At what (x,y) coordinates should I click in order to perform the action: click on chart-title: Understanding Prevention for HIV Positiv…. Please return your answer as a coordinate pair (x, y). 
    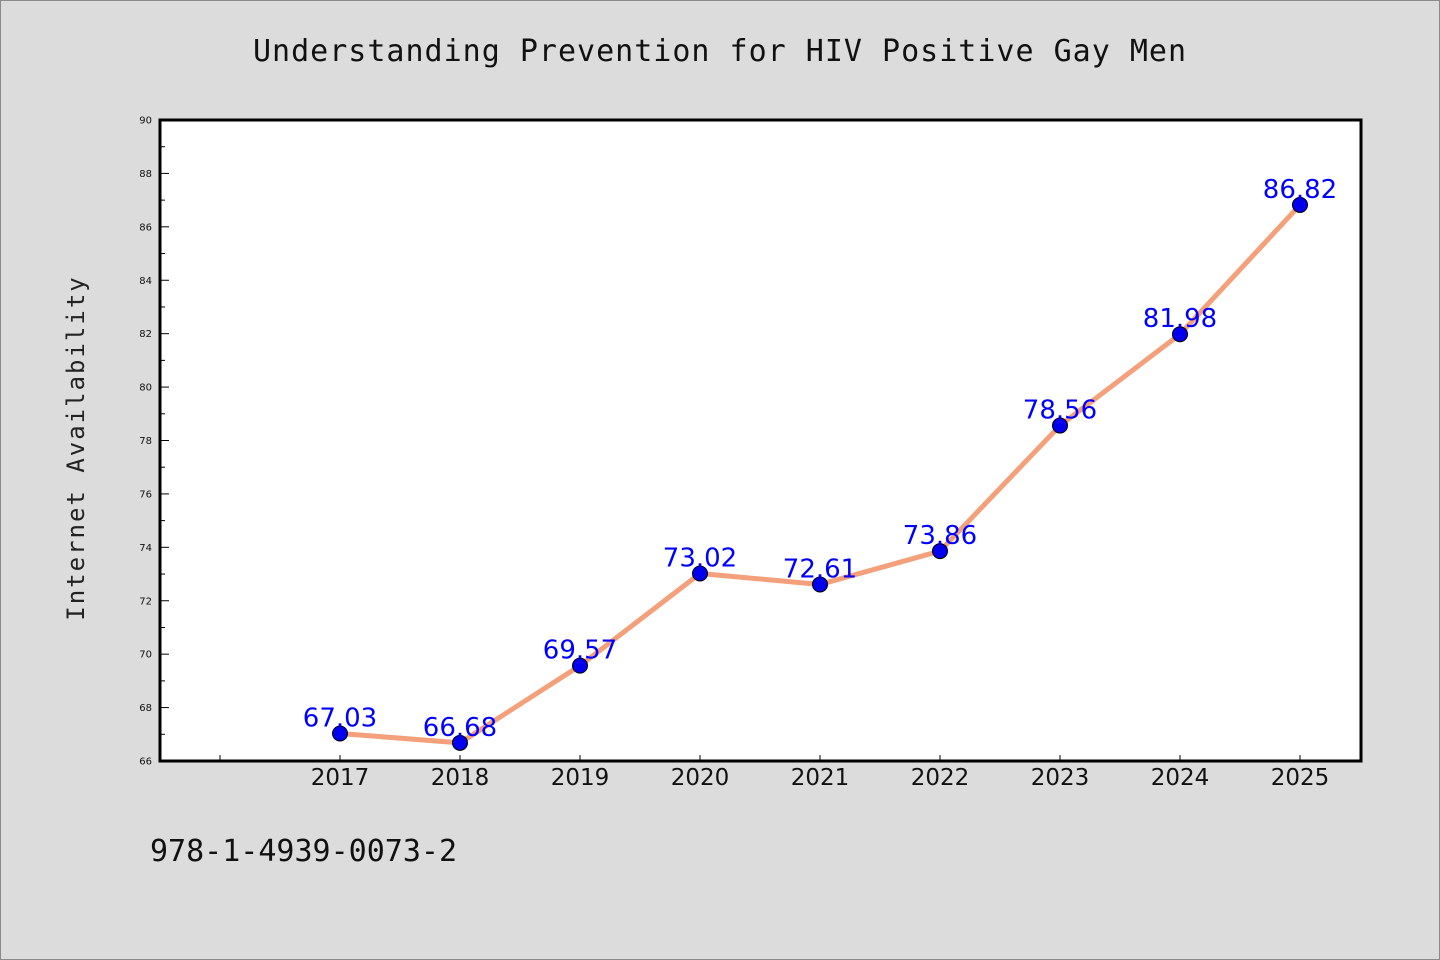
    Looking at the image, I should click on (719, 51).